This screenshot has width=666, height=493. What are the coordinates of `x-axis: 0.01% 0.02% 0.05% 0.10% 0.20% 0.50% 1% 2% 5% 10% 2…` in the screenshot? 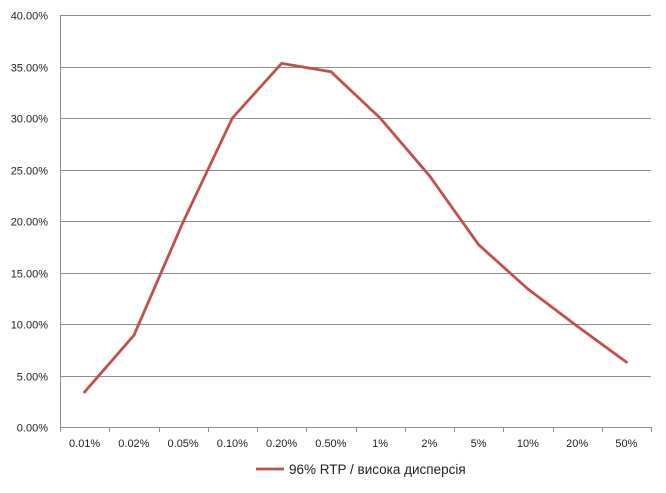 It's located at (356, 438).